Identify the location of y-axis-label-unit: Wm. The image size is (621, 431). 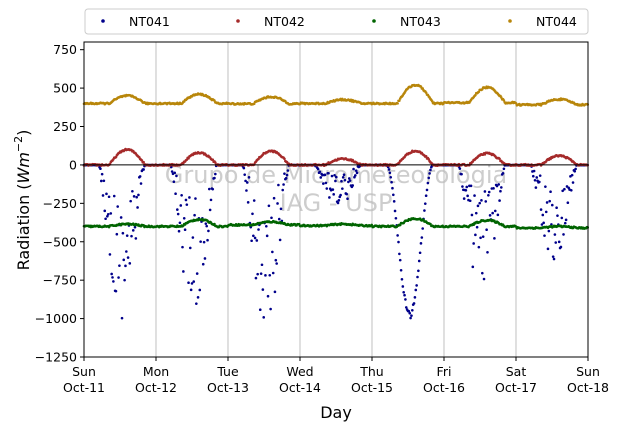
(23, 167).